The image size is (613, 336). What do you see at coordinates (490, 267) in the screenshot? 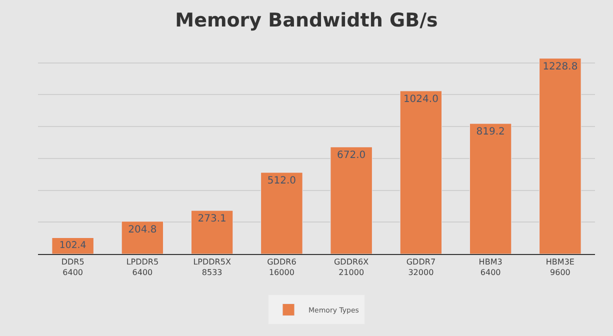
I see `x-tick-label: HBM3 6400` at bounding box center [490, 267].